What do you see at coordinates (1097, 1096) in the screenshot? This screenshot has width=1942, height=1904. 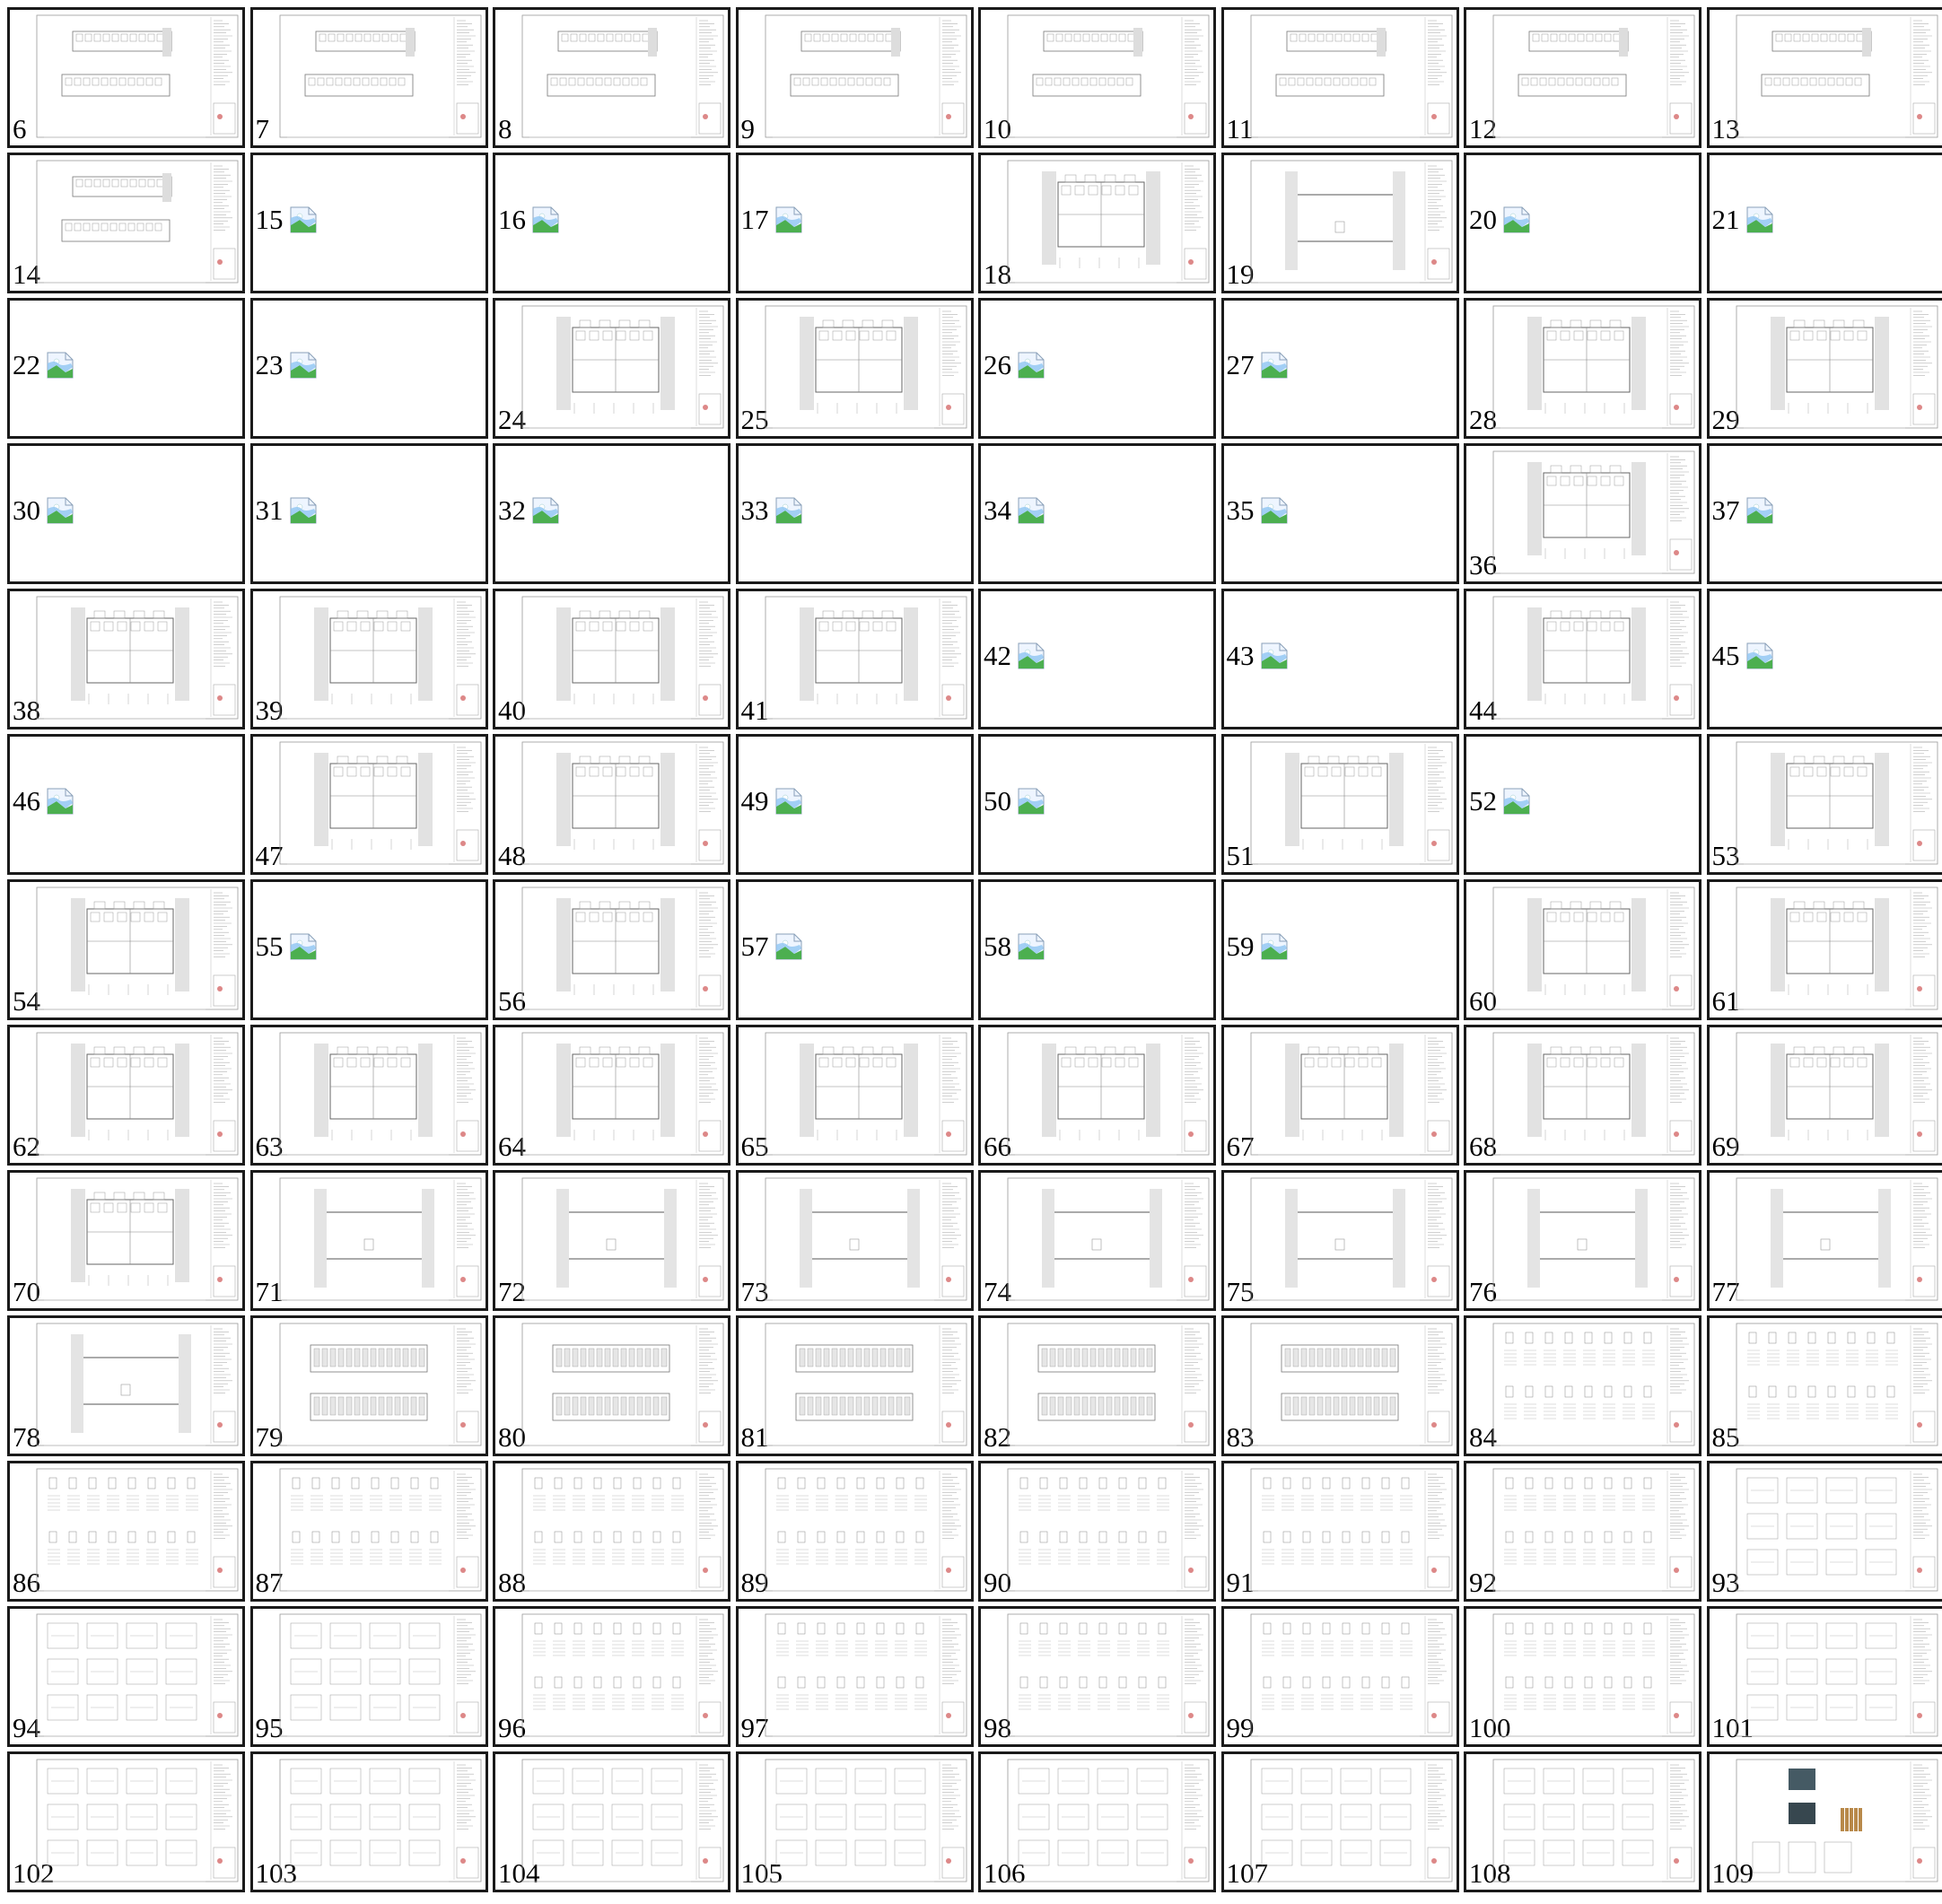 I see `page-tile: 66` at bounding box center [1097, 1096].